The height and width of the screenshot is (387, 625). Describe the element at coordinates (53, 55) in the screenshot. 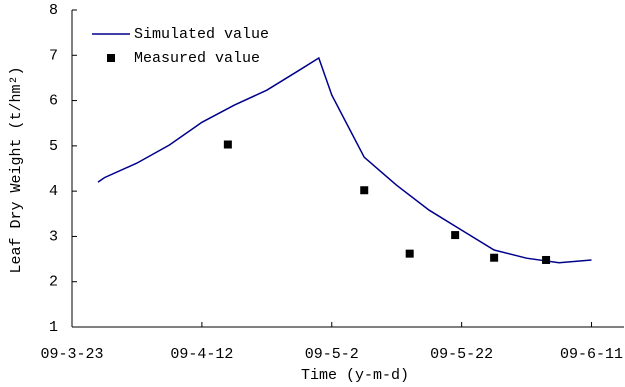

I see `y-tick-label: 7` at that location.